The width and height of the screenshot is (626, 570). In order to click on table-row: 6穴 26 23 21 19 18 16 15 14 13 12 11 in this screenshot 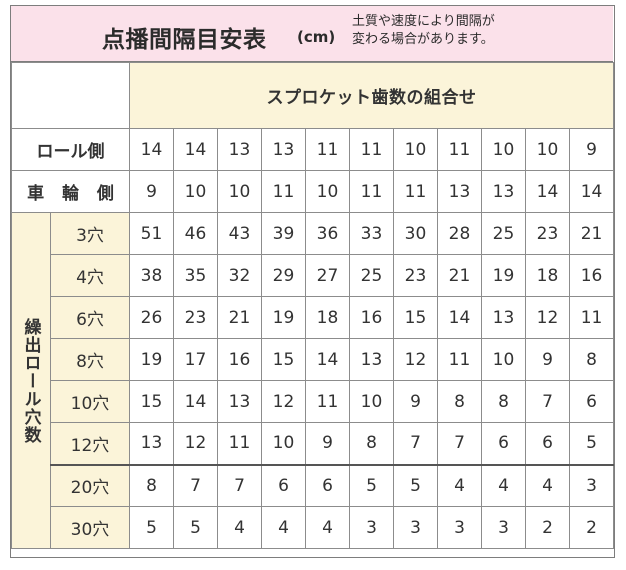, I will do `click(313, 317)`.